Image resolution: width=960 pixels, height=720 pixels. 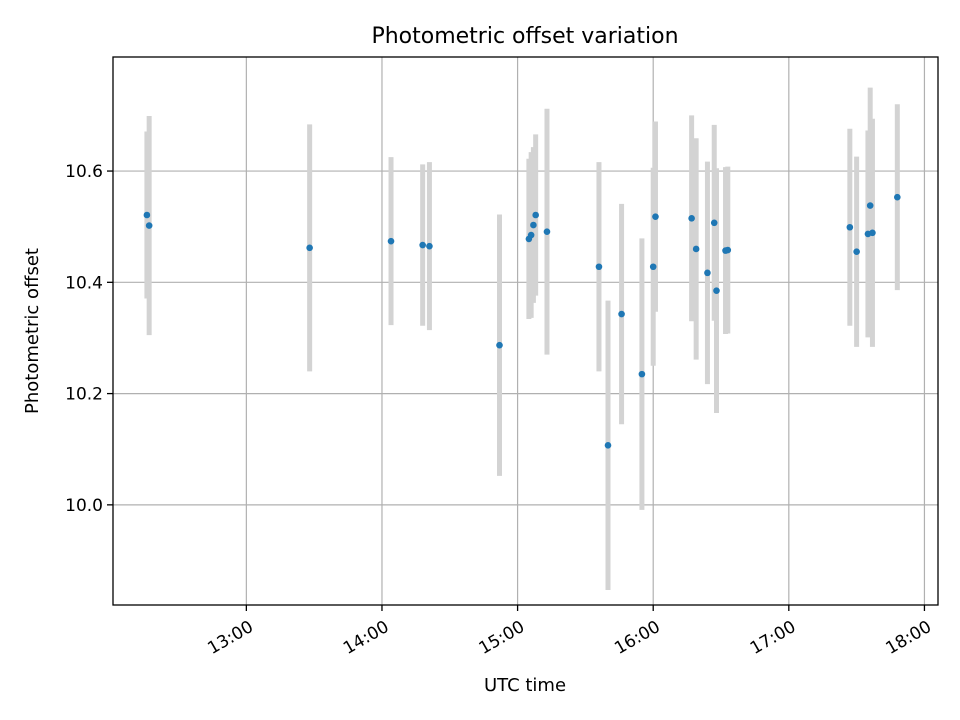 I want to click on x-tick-label: 17:00, so click(x=773, y=638).